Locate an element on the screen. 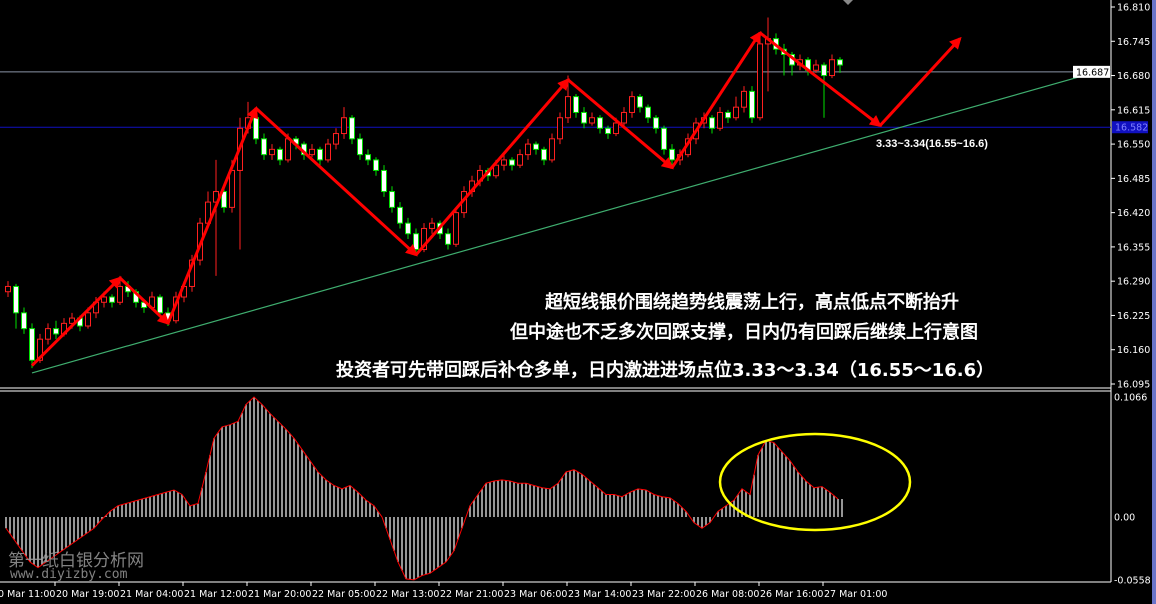  watermark-url: www.diyizby.com is located at coordinates (69, 574).